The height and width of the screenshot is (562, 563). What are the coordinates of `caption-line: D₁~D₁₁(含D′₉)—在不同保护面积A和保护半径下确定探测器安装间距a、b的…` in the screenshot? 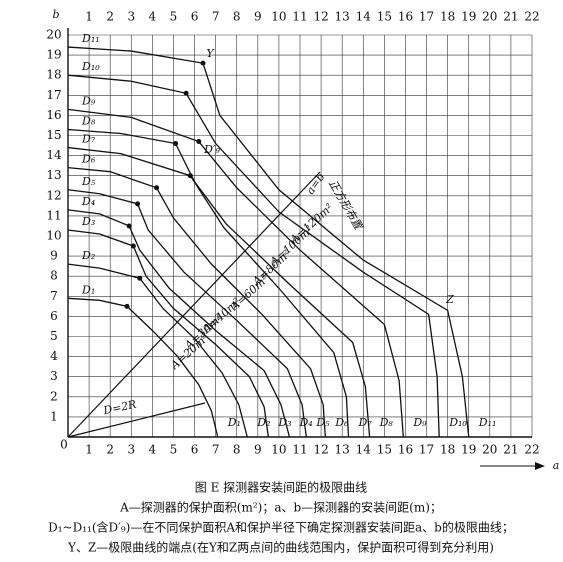 It's located at (281, 527).